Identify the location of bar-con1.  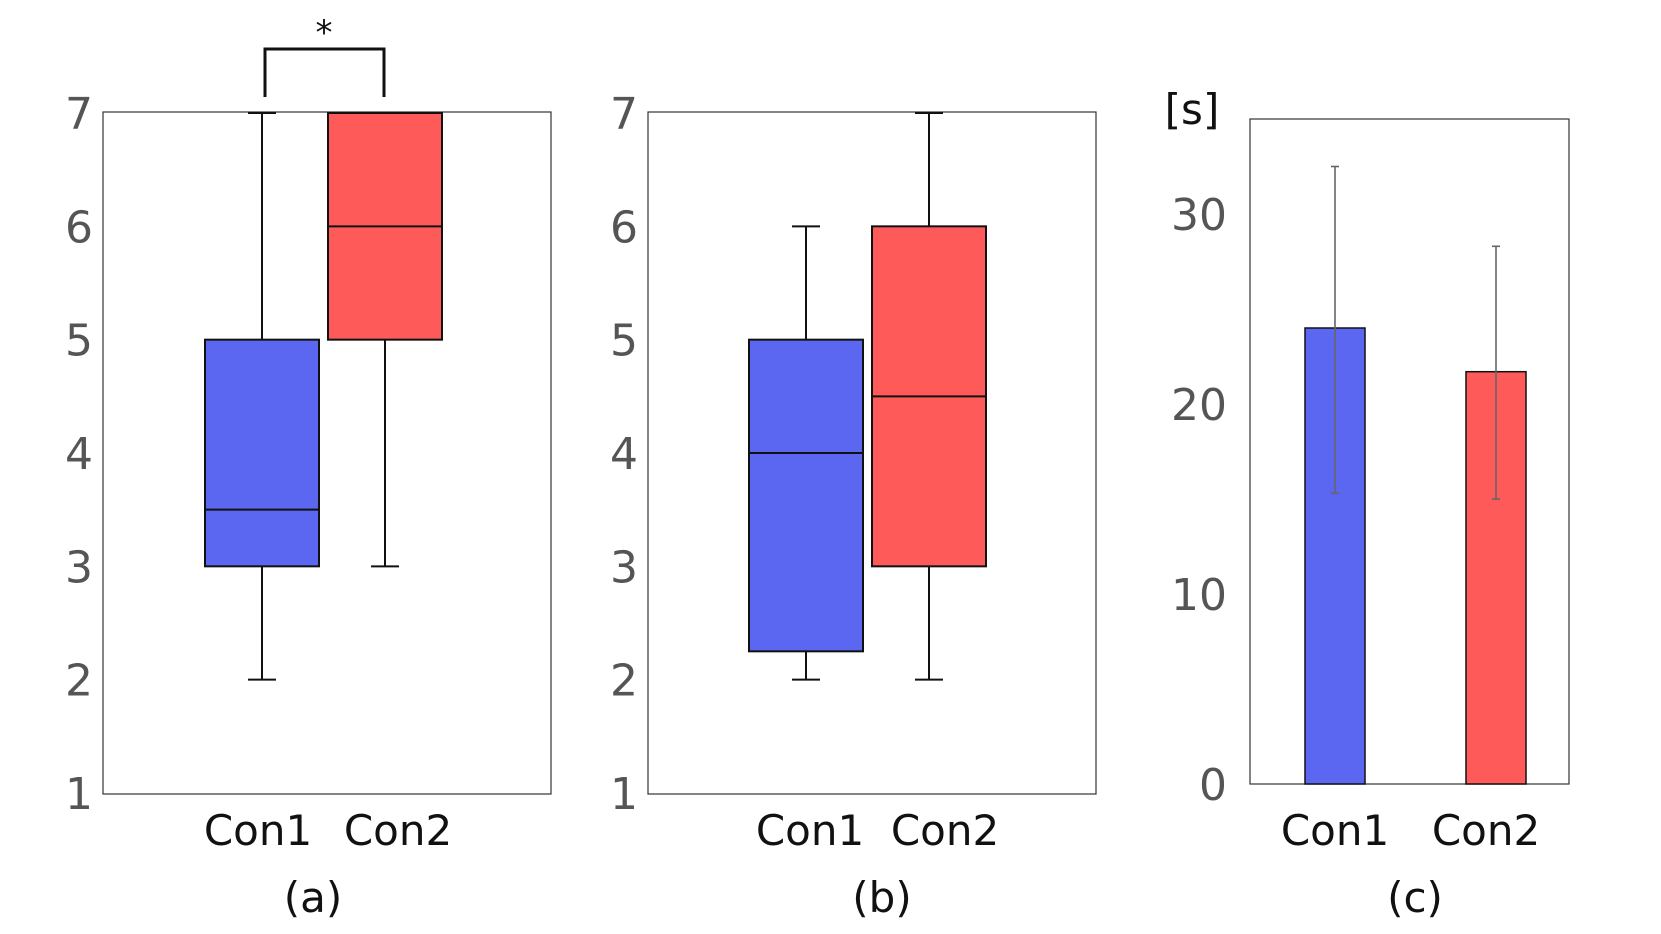
(1335, 475).